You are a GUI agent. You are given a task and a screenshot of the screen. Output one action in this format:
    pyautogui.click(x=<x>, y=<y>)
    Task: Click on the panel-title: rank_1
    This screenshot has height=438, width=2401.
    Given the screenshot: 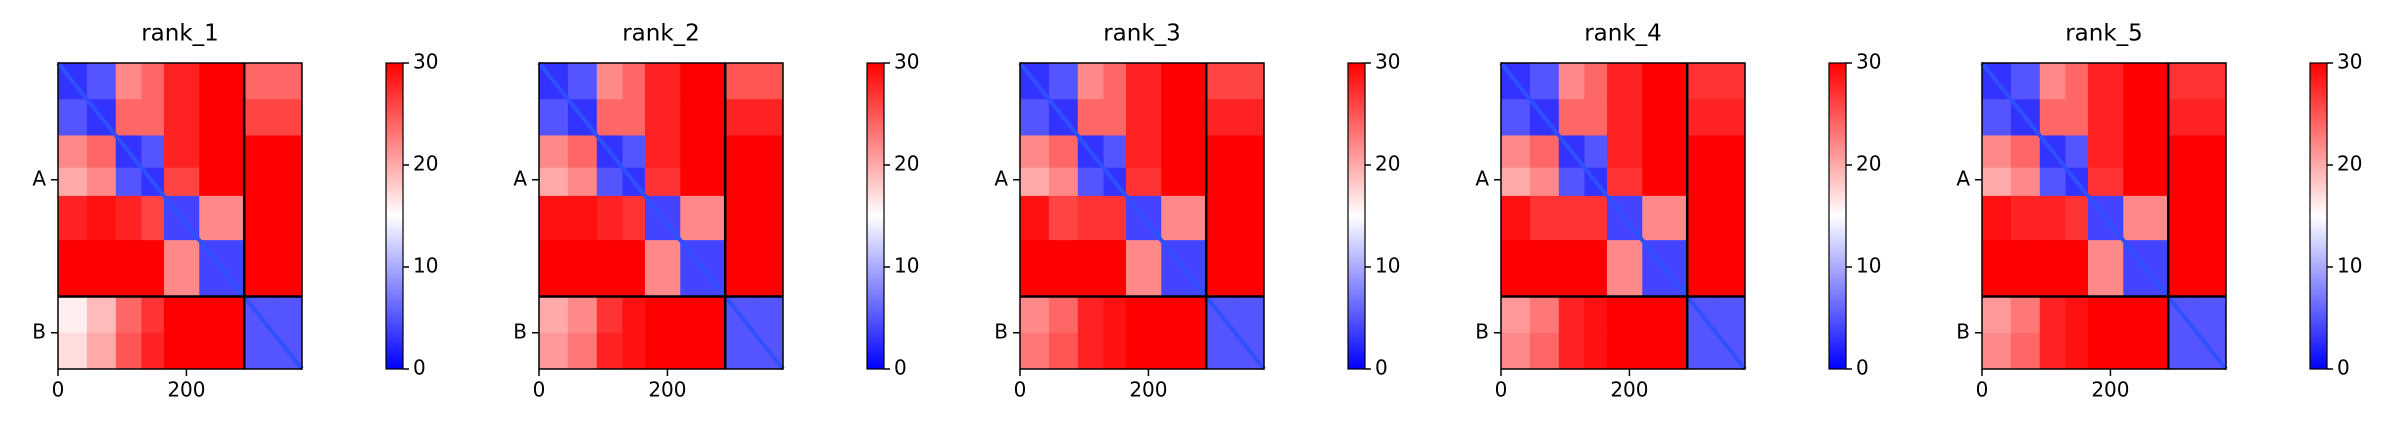 What is the action you would take?
    pyautogui.click(x=180, y=34)
    